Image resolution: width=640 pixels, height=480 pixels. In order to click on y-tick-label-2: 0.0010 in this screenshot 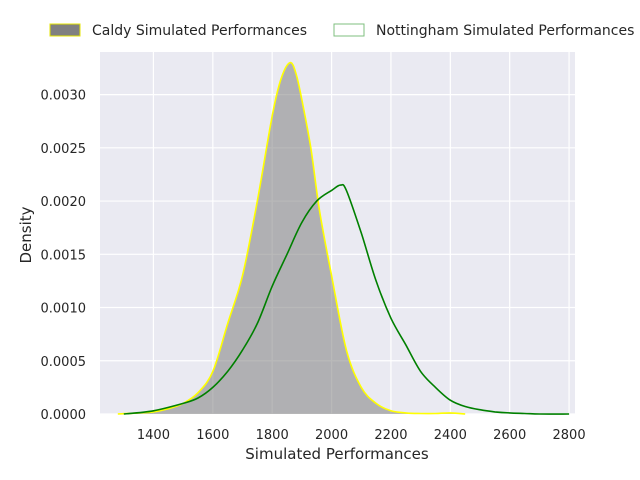, I will do `click(64, 309)`.